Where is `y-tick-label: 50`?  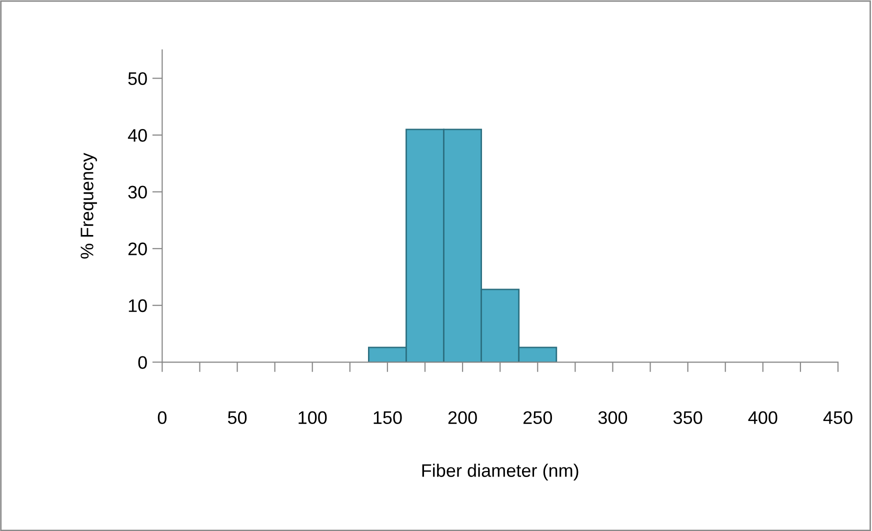 y-tick-label: 50 is located at coordinates (137, 79).